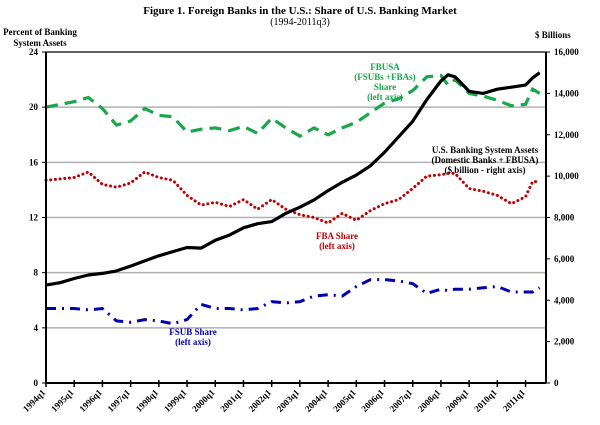  I want to click on annotation-fsub-line: (left axis), so click(193, 342).